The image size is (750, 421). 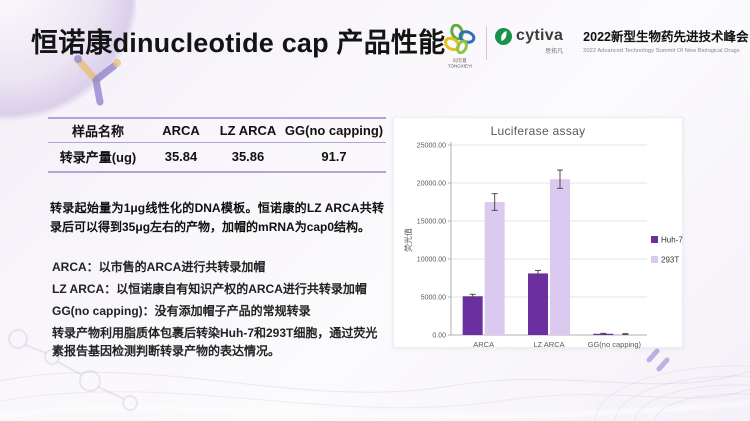 What do you see at coordinates (540, 35) in the screenshot?
I see `cytiva-wordmark: cytiva` at bounding box center [540, 35].